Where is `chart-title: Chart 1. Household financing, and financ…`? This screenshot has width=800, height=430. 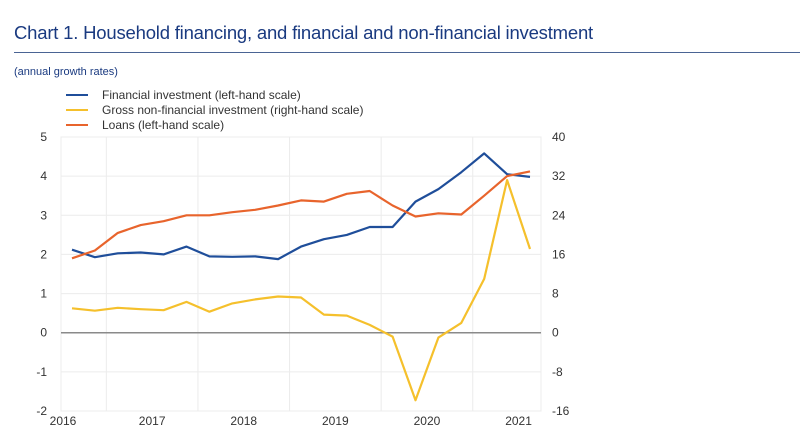
chart-title: Chart 1. Household financing, and financ… is located at coordinates (304, 32).